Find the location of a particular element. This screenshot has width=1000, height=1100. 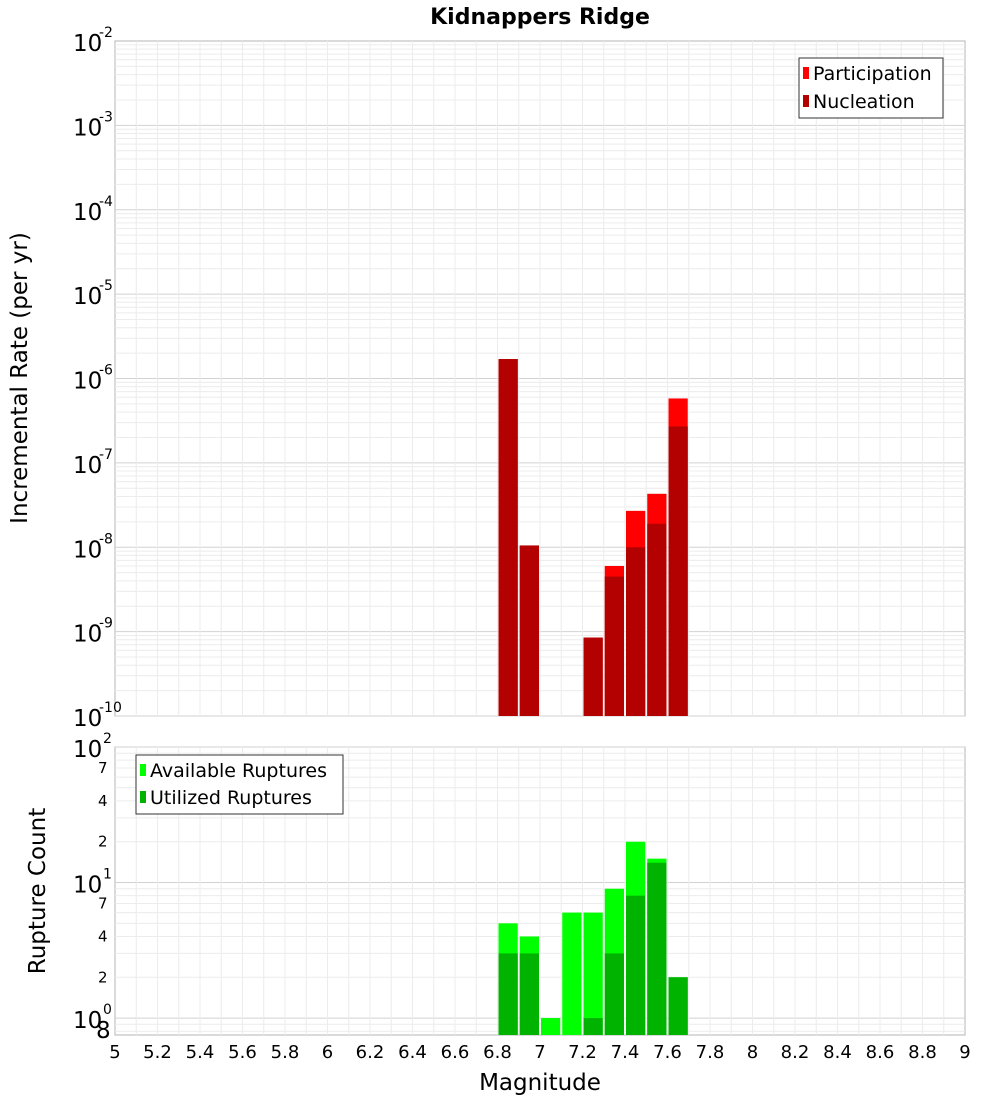

count-y-minor-tick-label: 8 is located at coordinates (103, 1031).